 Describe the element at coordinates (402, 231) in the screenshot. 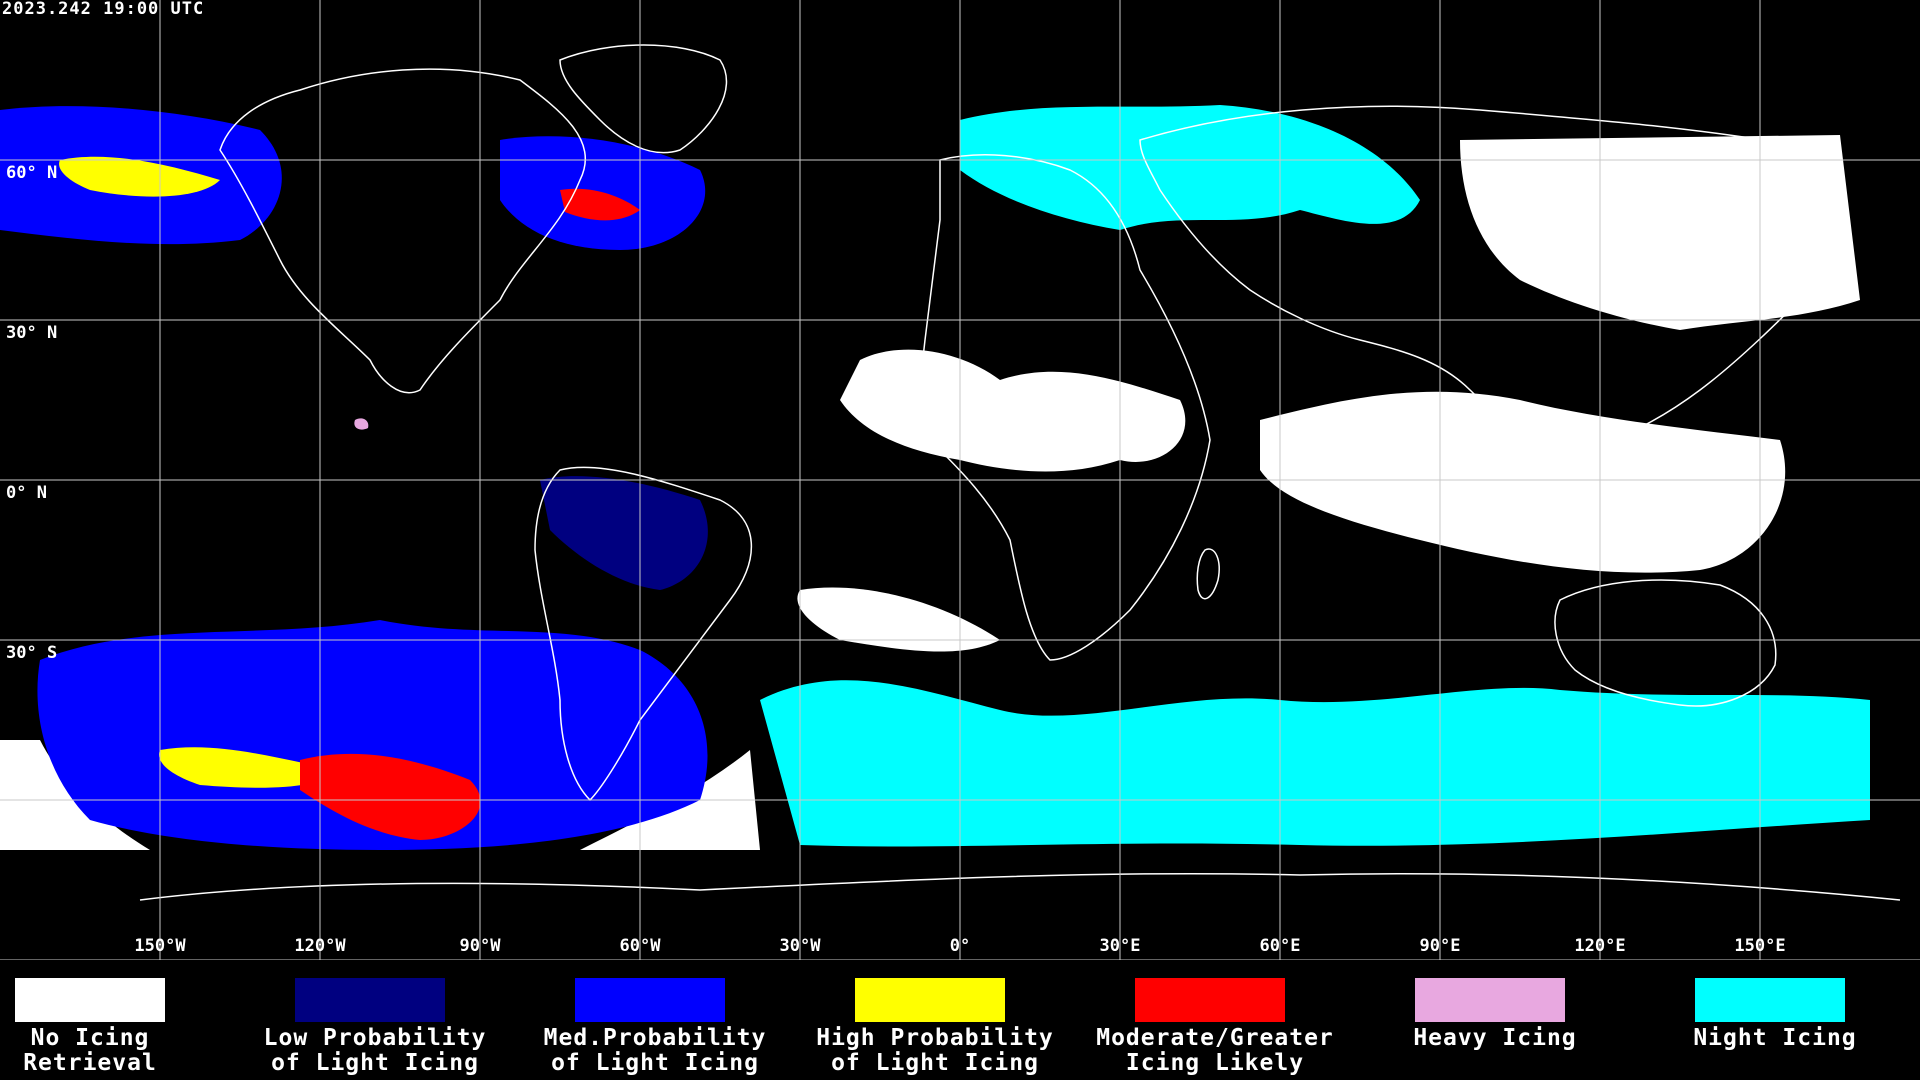

I see `coastline-north-america` at that location.